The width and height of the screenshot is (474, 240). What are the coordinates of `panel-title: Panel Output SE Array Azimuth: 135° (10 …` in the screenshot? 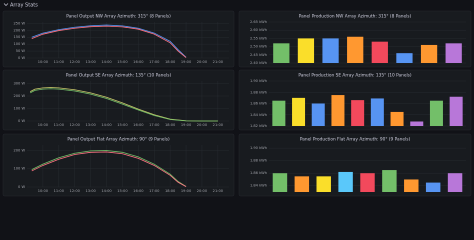 It's located at (119, 76).